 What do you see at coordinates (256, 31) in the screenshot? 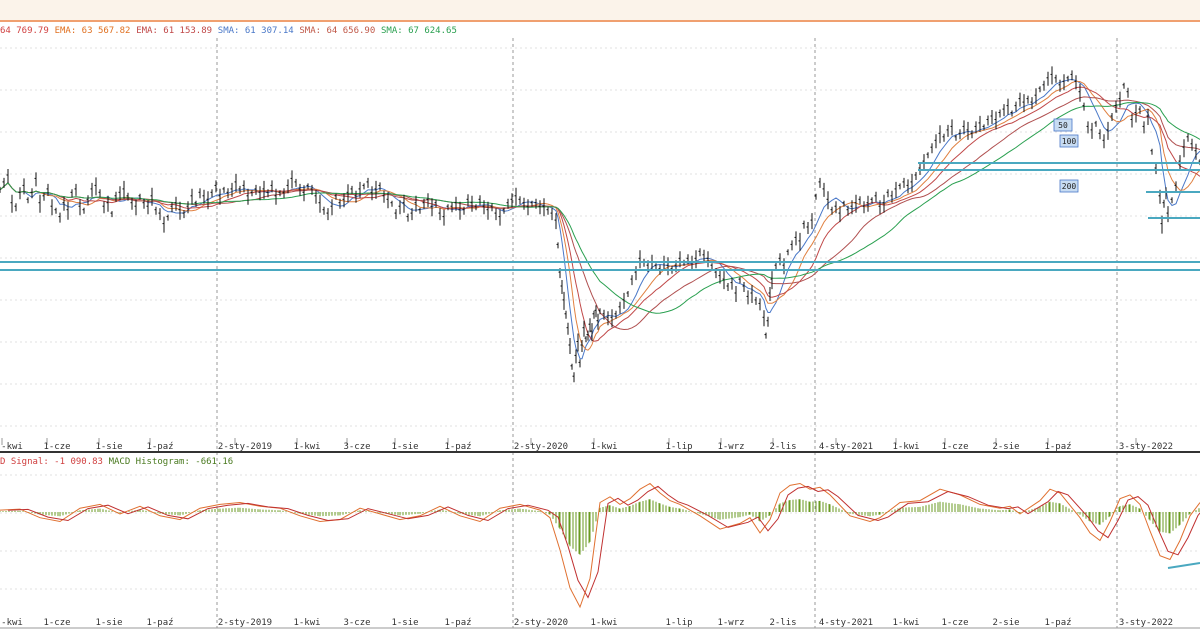
I see `legend-item-3: SMA: 61 307.14` at bounding box center [256, 31].